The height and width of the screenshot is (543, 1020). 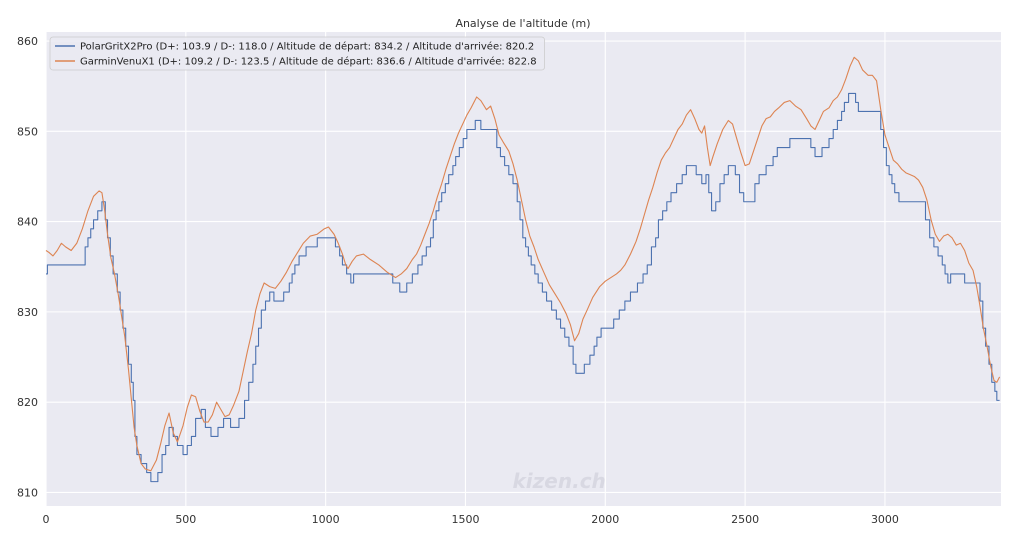 What do you see at coordinates (27, 222) in the screenshot?
I see `y-tick-label: 840` at bounding box center [27, 222].